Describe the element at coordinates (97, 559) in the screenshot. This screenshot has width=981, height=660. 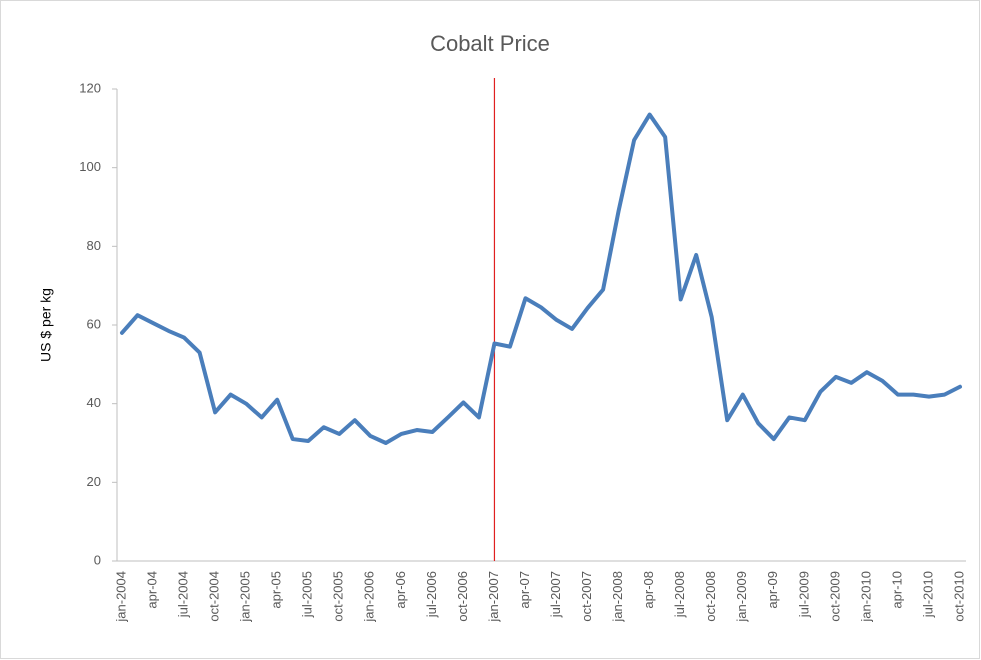
I see `y-tick-label: 0` at that location.